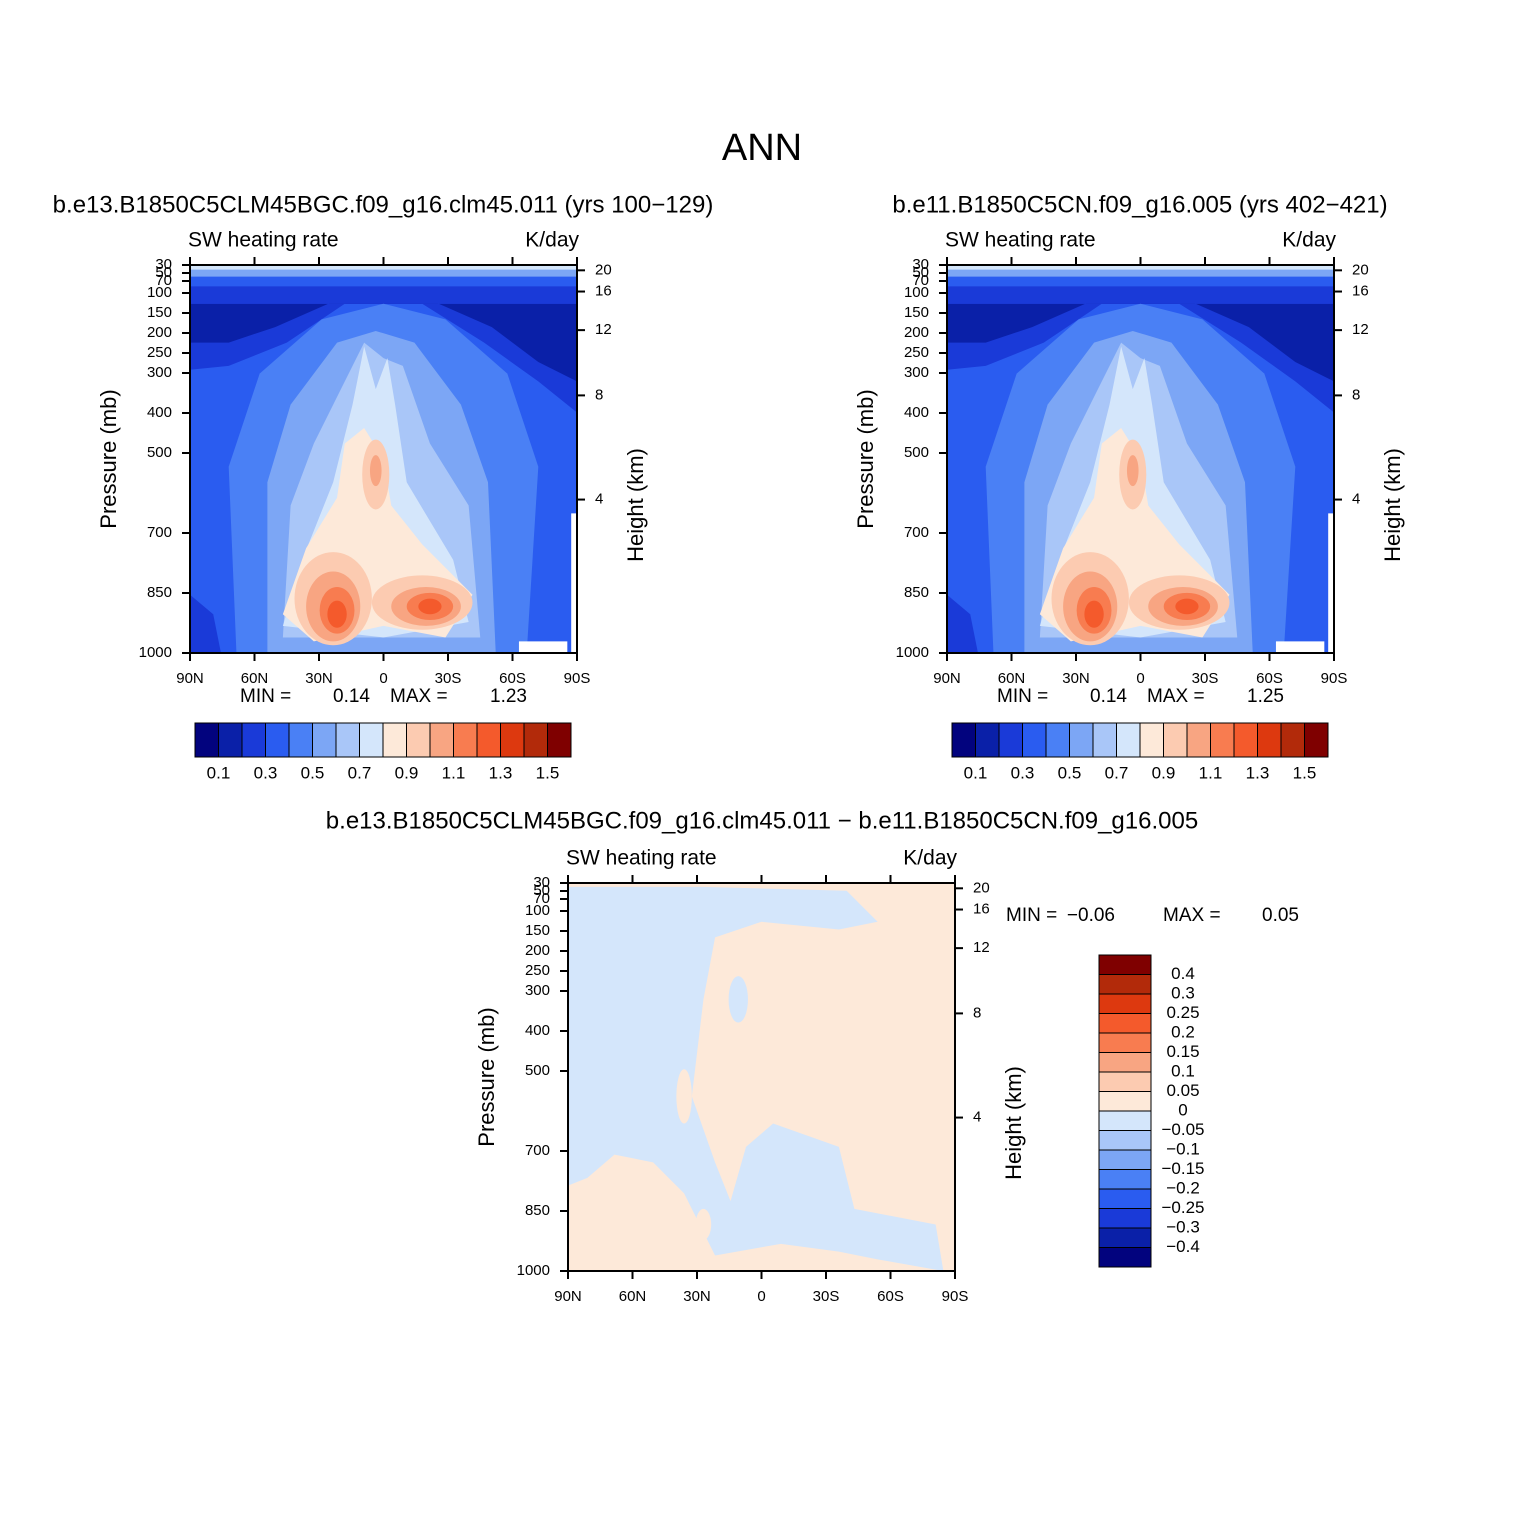 This screenshot has width=1524, height=1524. Describe the element at coordinates (1360, 269) in the screenshot. I see `y2-tick-label: 20` at that location.